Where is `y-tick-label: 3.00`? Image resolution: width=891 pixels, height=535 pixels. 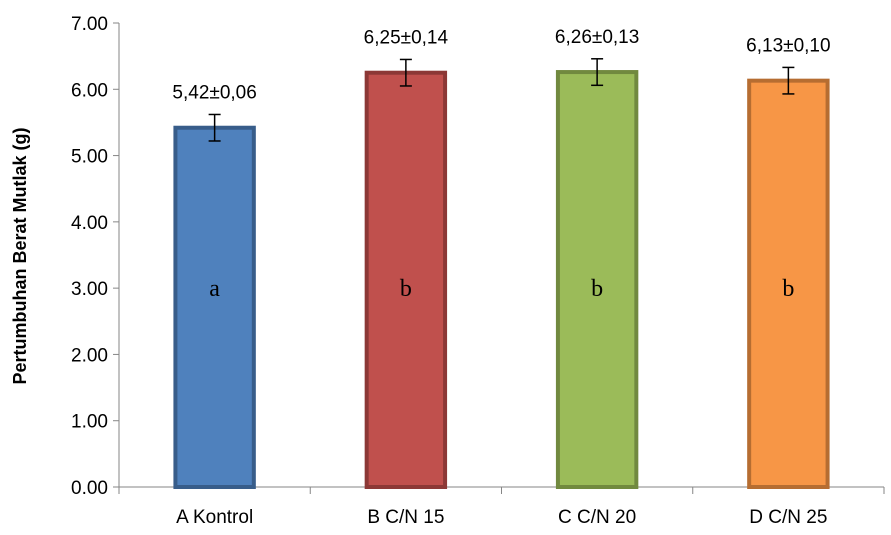 y-tick-label: 3.00 is located at coordinates (89, 289).